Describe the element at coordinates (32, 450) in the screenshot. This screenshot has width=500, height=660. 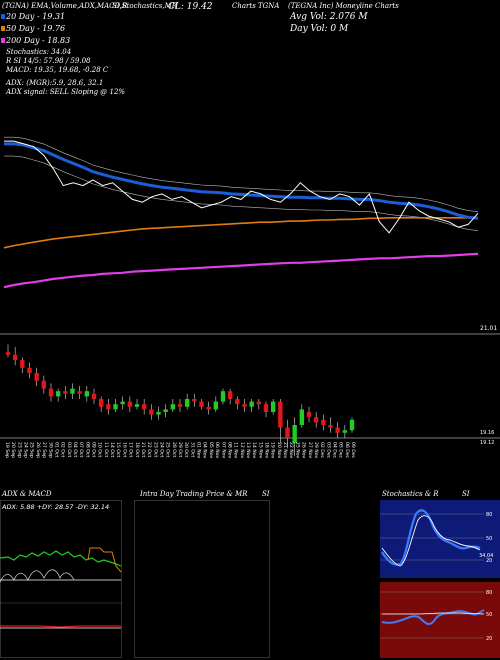
I see `date-tick-label: 25 Sep` at that location.